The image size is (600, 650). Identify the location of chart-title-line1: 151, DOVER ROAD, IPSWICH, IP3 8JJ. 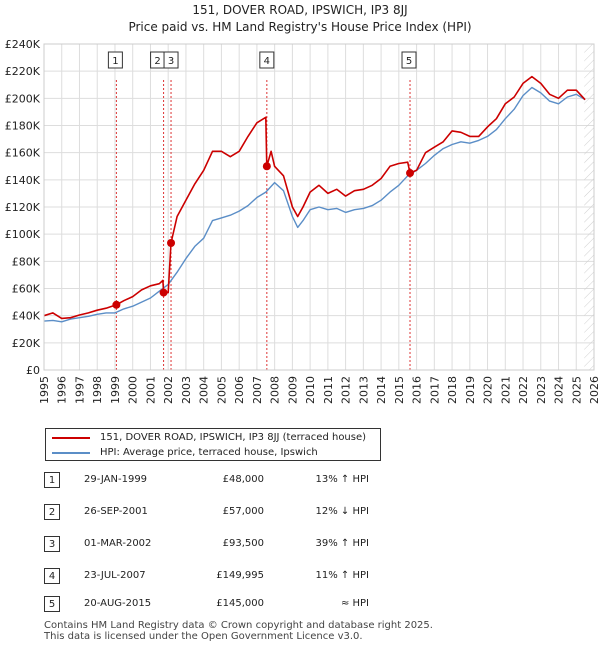
(300, 10).